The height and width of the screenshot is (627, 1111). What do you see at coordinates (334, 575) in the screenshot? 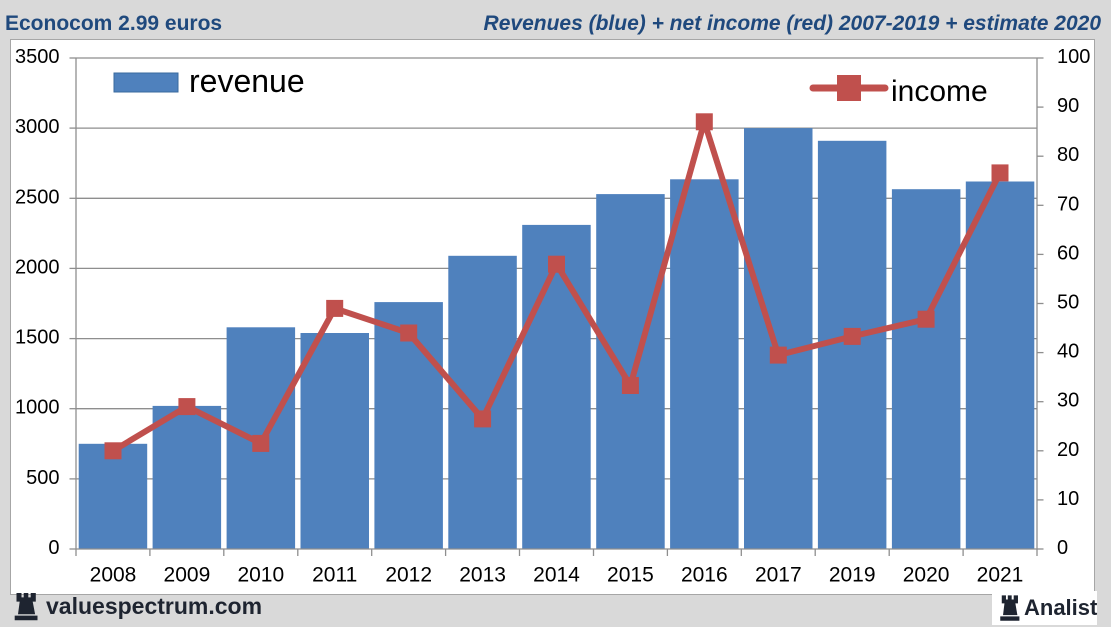
I see `svg-text: 2011` at bounding box center [334, 575].